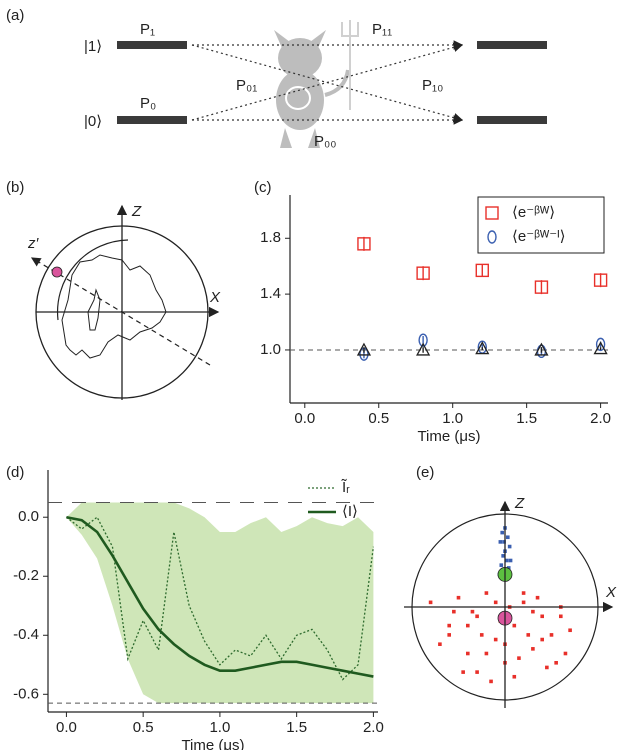 This screenshot has width=618, height=750. I want to click on transition-arrow, so click(327, 81).